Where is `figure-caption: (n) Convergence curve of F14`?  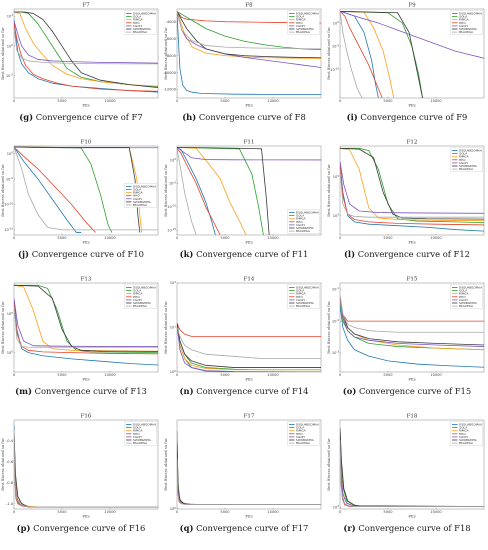 figure-caption: (n) Convergence curve of F14 is located at coordinates (244, 391).